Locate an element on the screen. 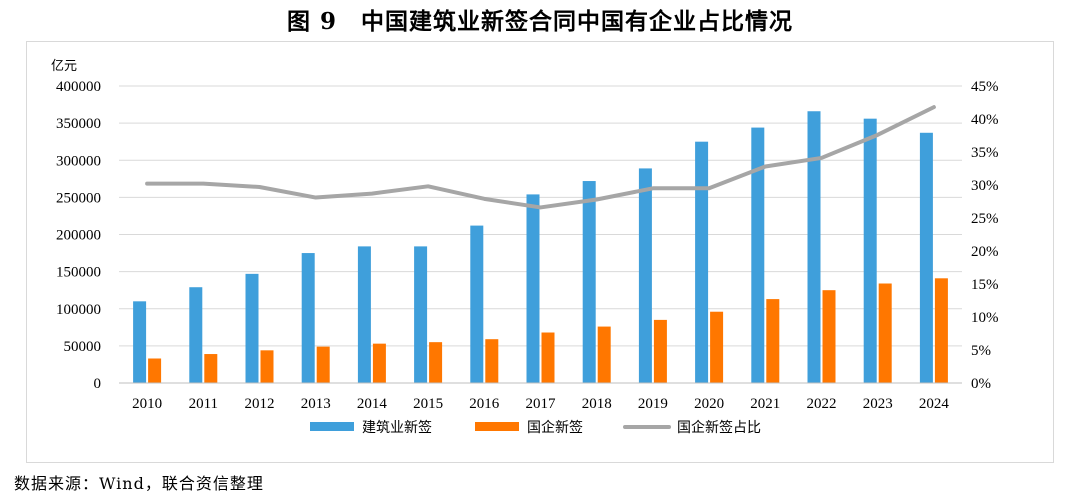 Image resolution: width=1080 pixels, height=502 pixels. legend-label: 国企新签占比 is located at coordinates (719, 427).